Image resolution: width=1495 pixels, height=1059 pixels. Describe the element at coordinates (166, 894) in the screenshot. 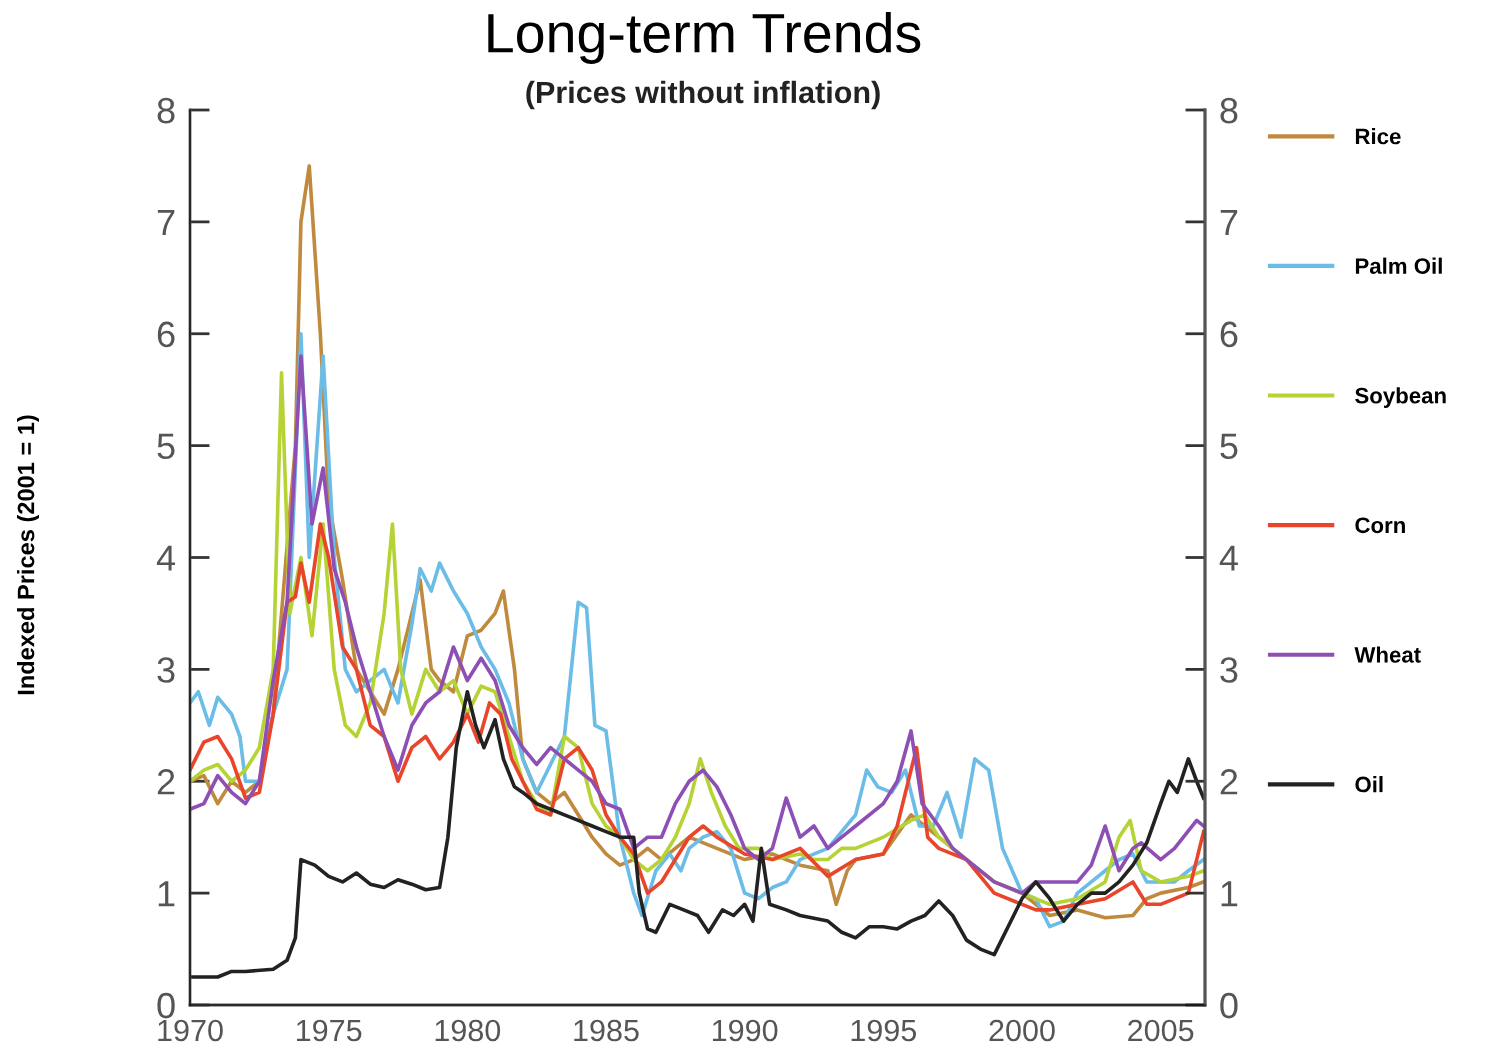

I see `y-tick-label: 1` at that location.